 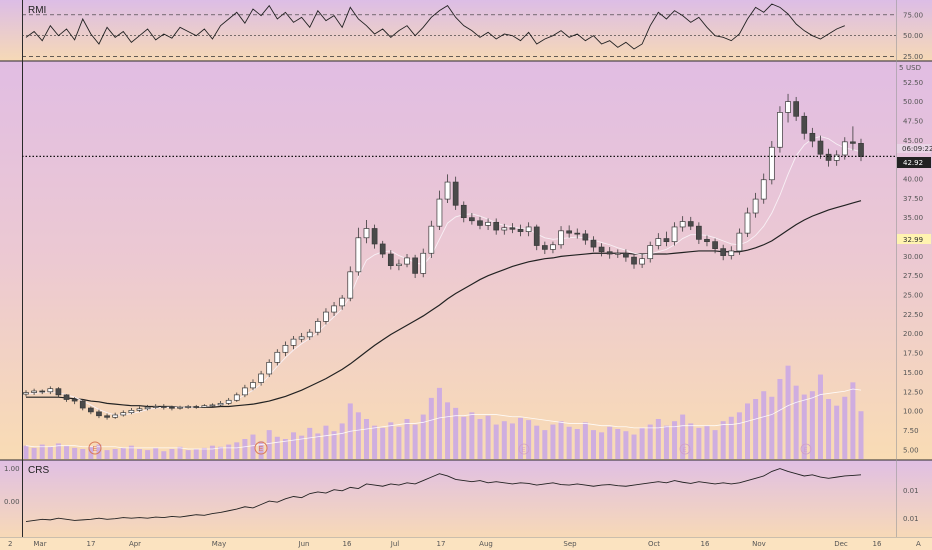 What do you see at coordinates (570, 544) in the screenshot?
I see `time-axis-label: Sep` at bounding box center [570, 544].